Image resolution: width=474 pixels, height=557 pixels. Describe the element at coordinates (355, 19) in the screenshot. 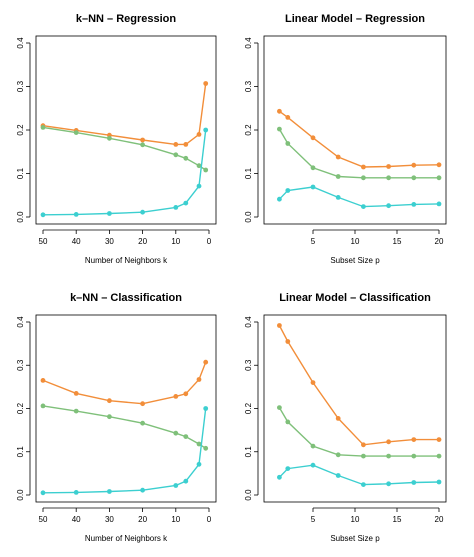

I see `chart-title: Linear Model – Regression` at that location.